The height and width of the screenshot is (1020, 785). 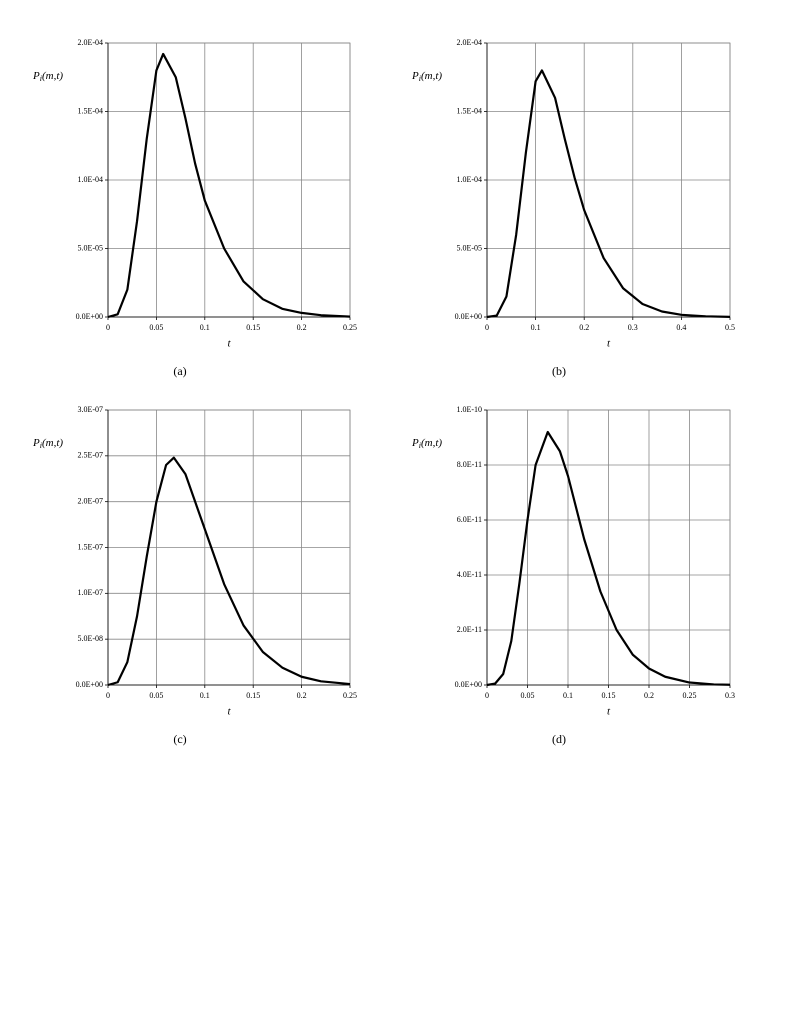 I want to click on x-tick-label: 0.4, so click(x=681, y=327).